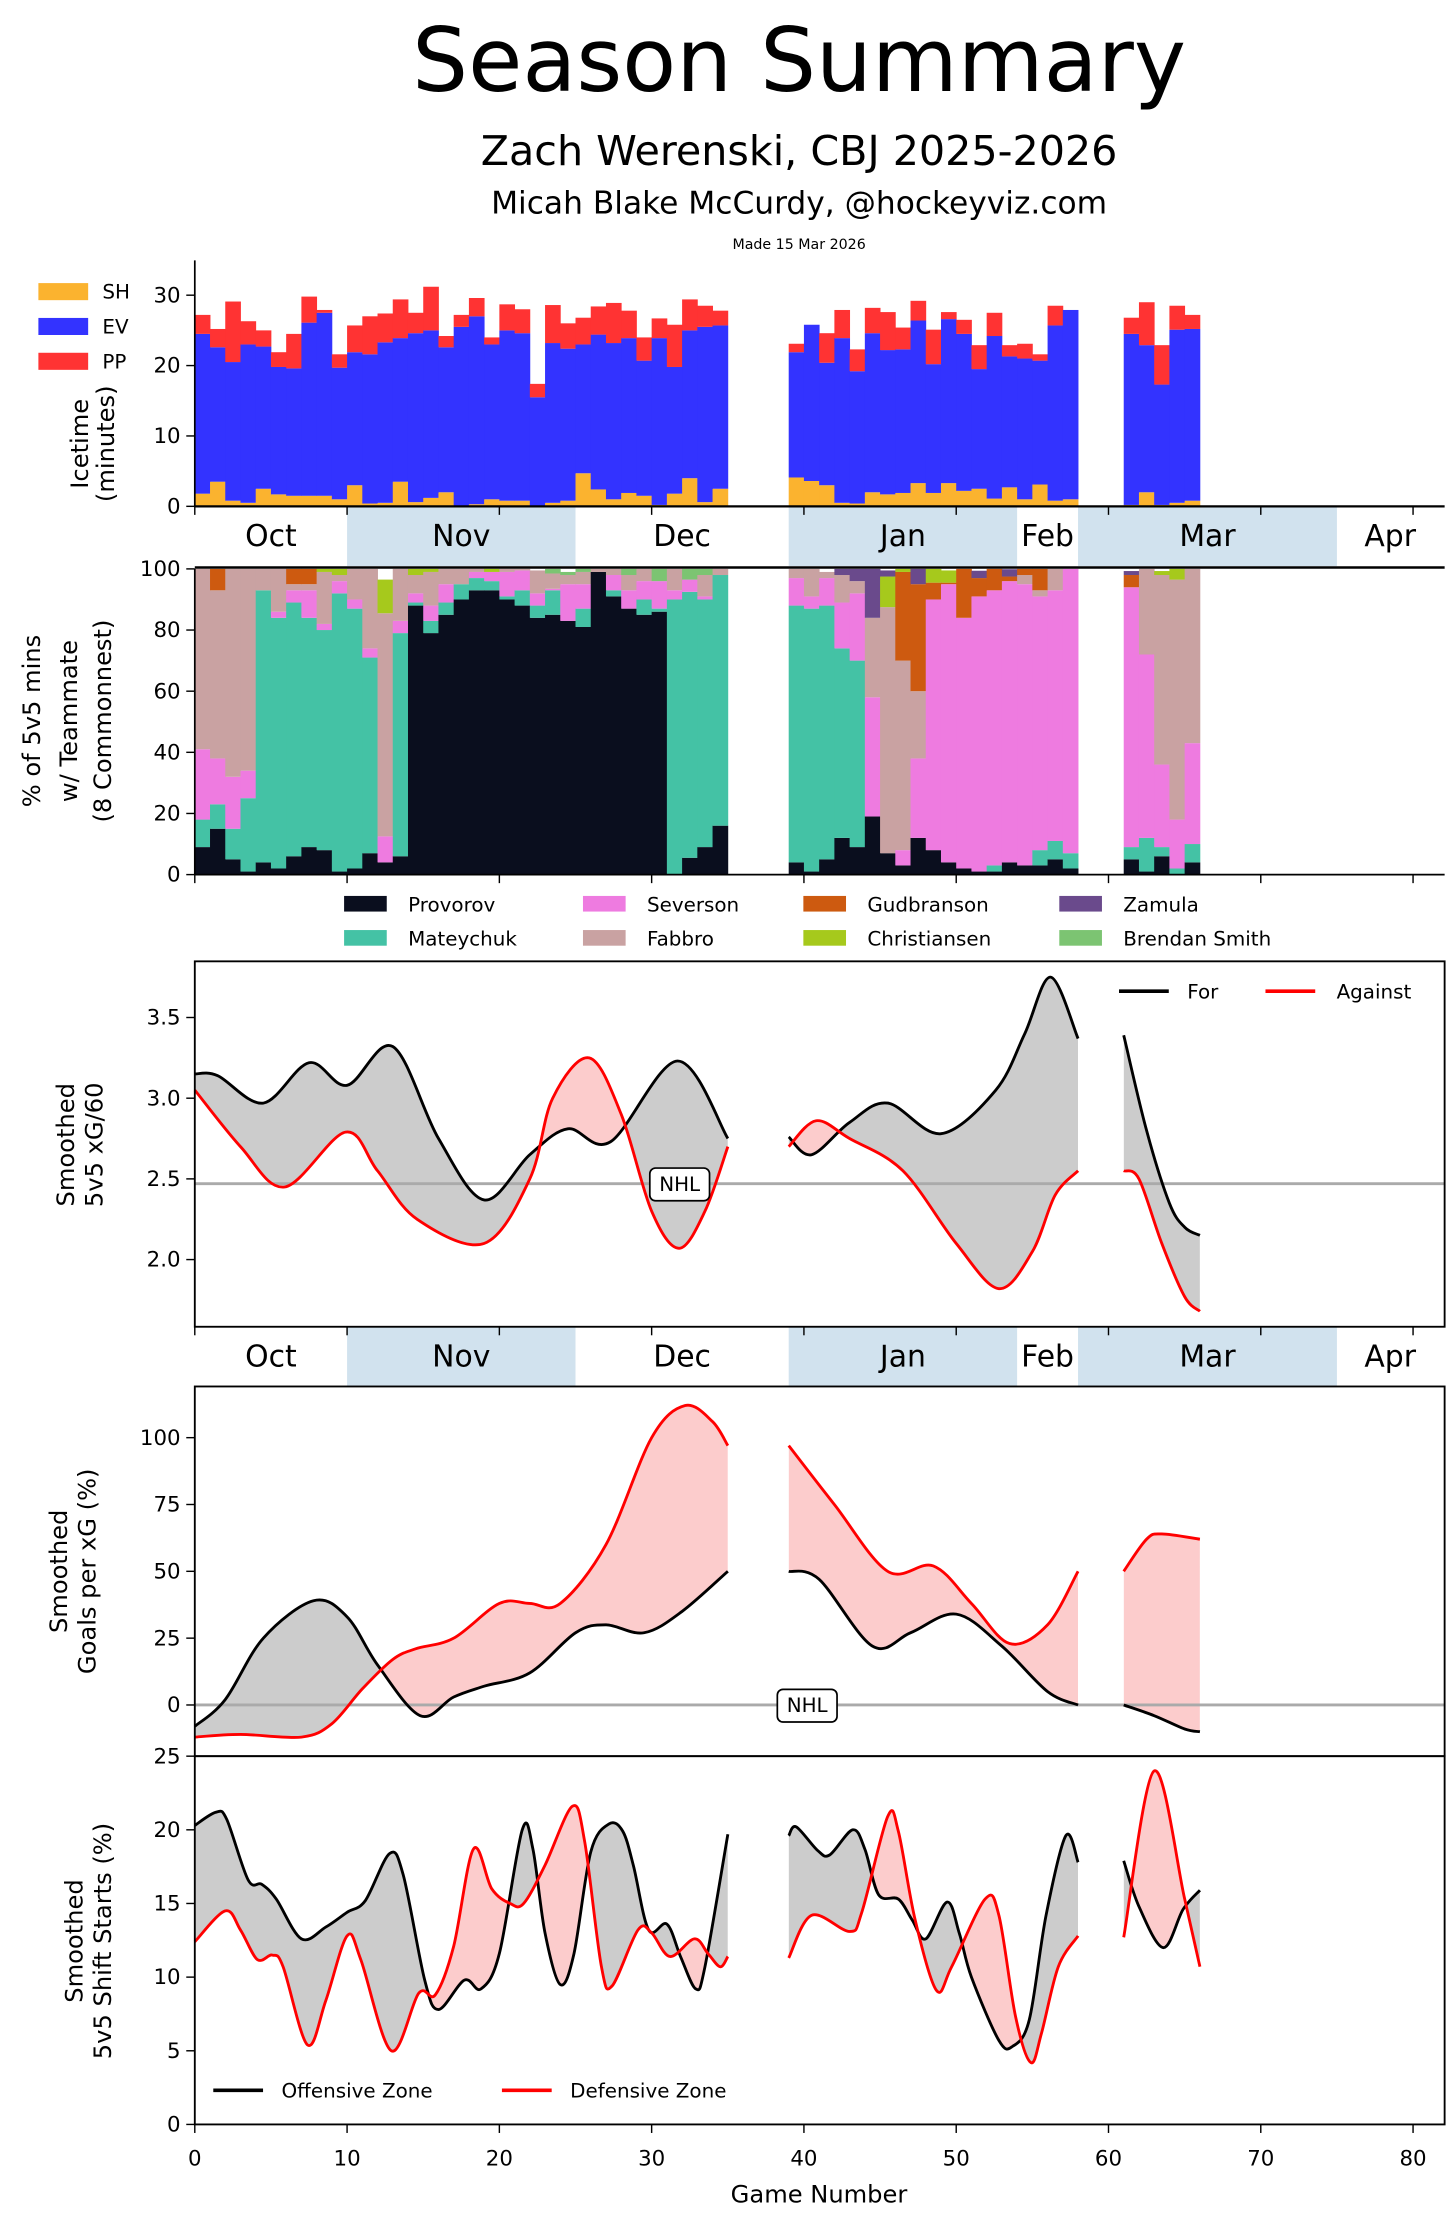  Describe the element at coordinates (1161, 1905) in the screenshot. I see `line-offensive-zone` at that location.